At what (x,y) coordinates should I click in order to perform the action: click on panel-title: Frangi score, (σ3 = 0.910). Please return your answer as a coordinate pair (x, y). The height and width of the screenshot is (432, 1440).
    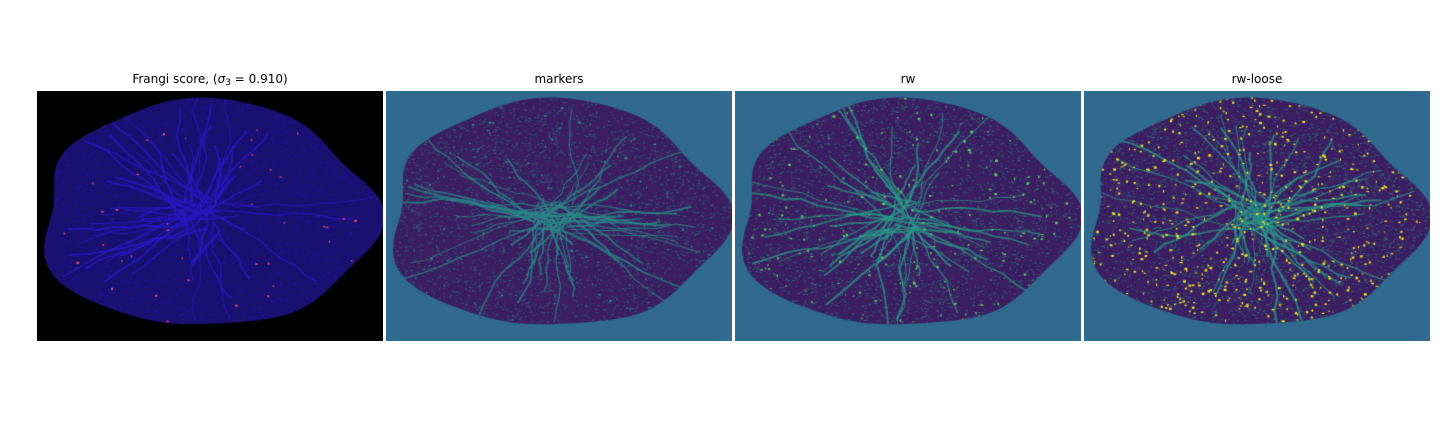
    Looking at the image, I should click on (210, 80).